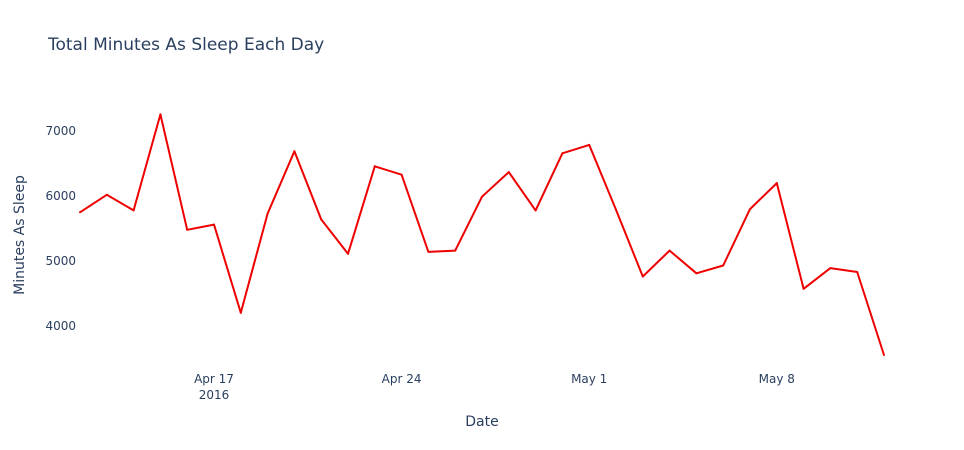  I want to click on x-axis-ticks: Apr 17 2016 Apr 24 May 1 May 8, so click(494, 387).